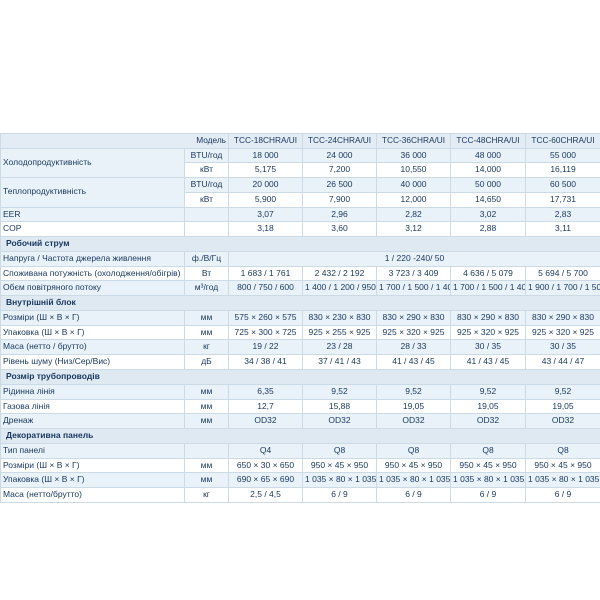 The width and height of the screenshot is (600, 600). What do you see at coordinates (488, 214) in the screenshot?
I see `value-cell: 3,02` at bounding box center [488, 214].